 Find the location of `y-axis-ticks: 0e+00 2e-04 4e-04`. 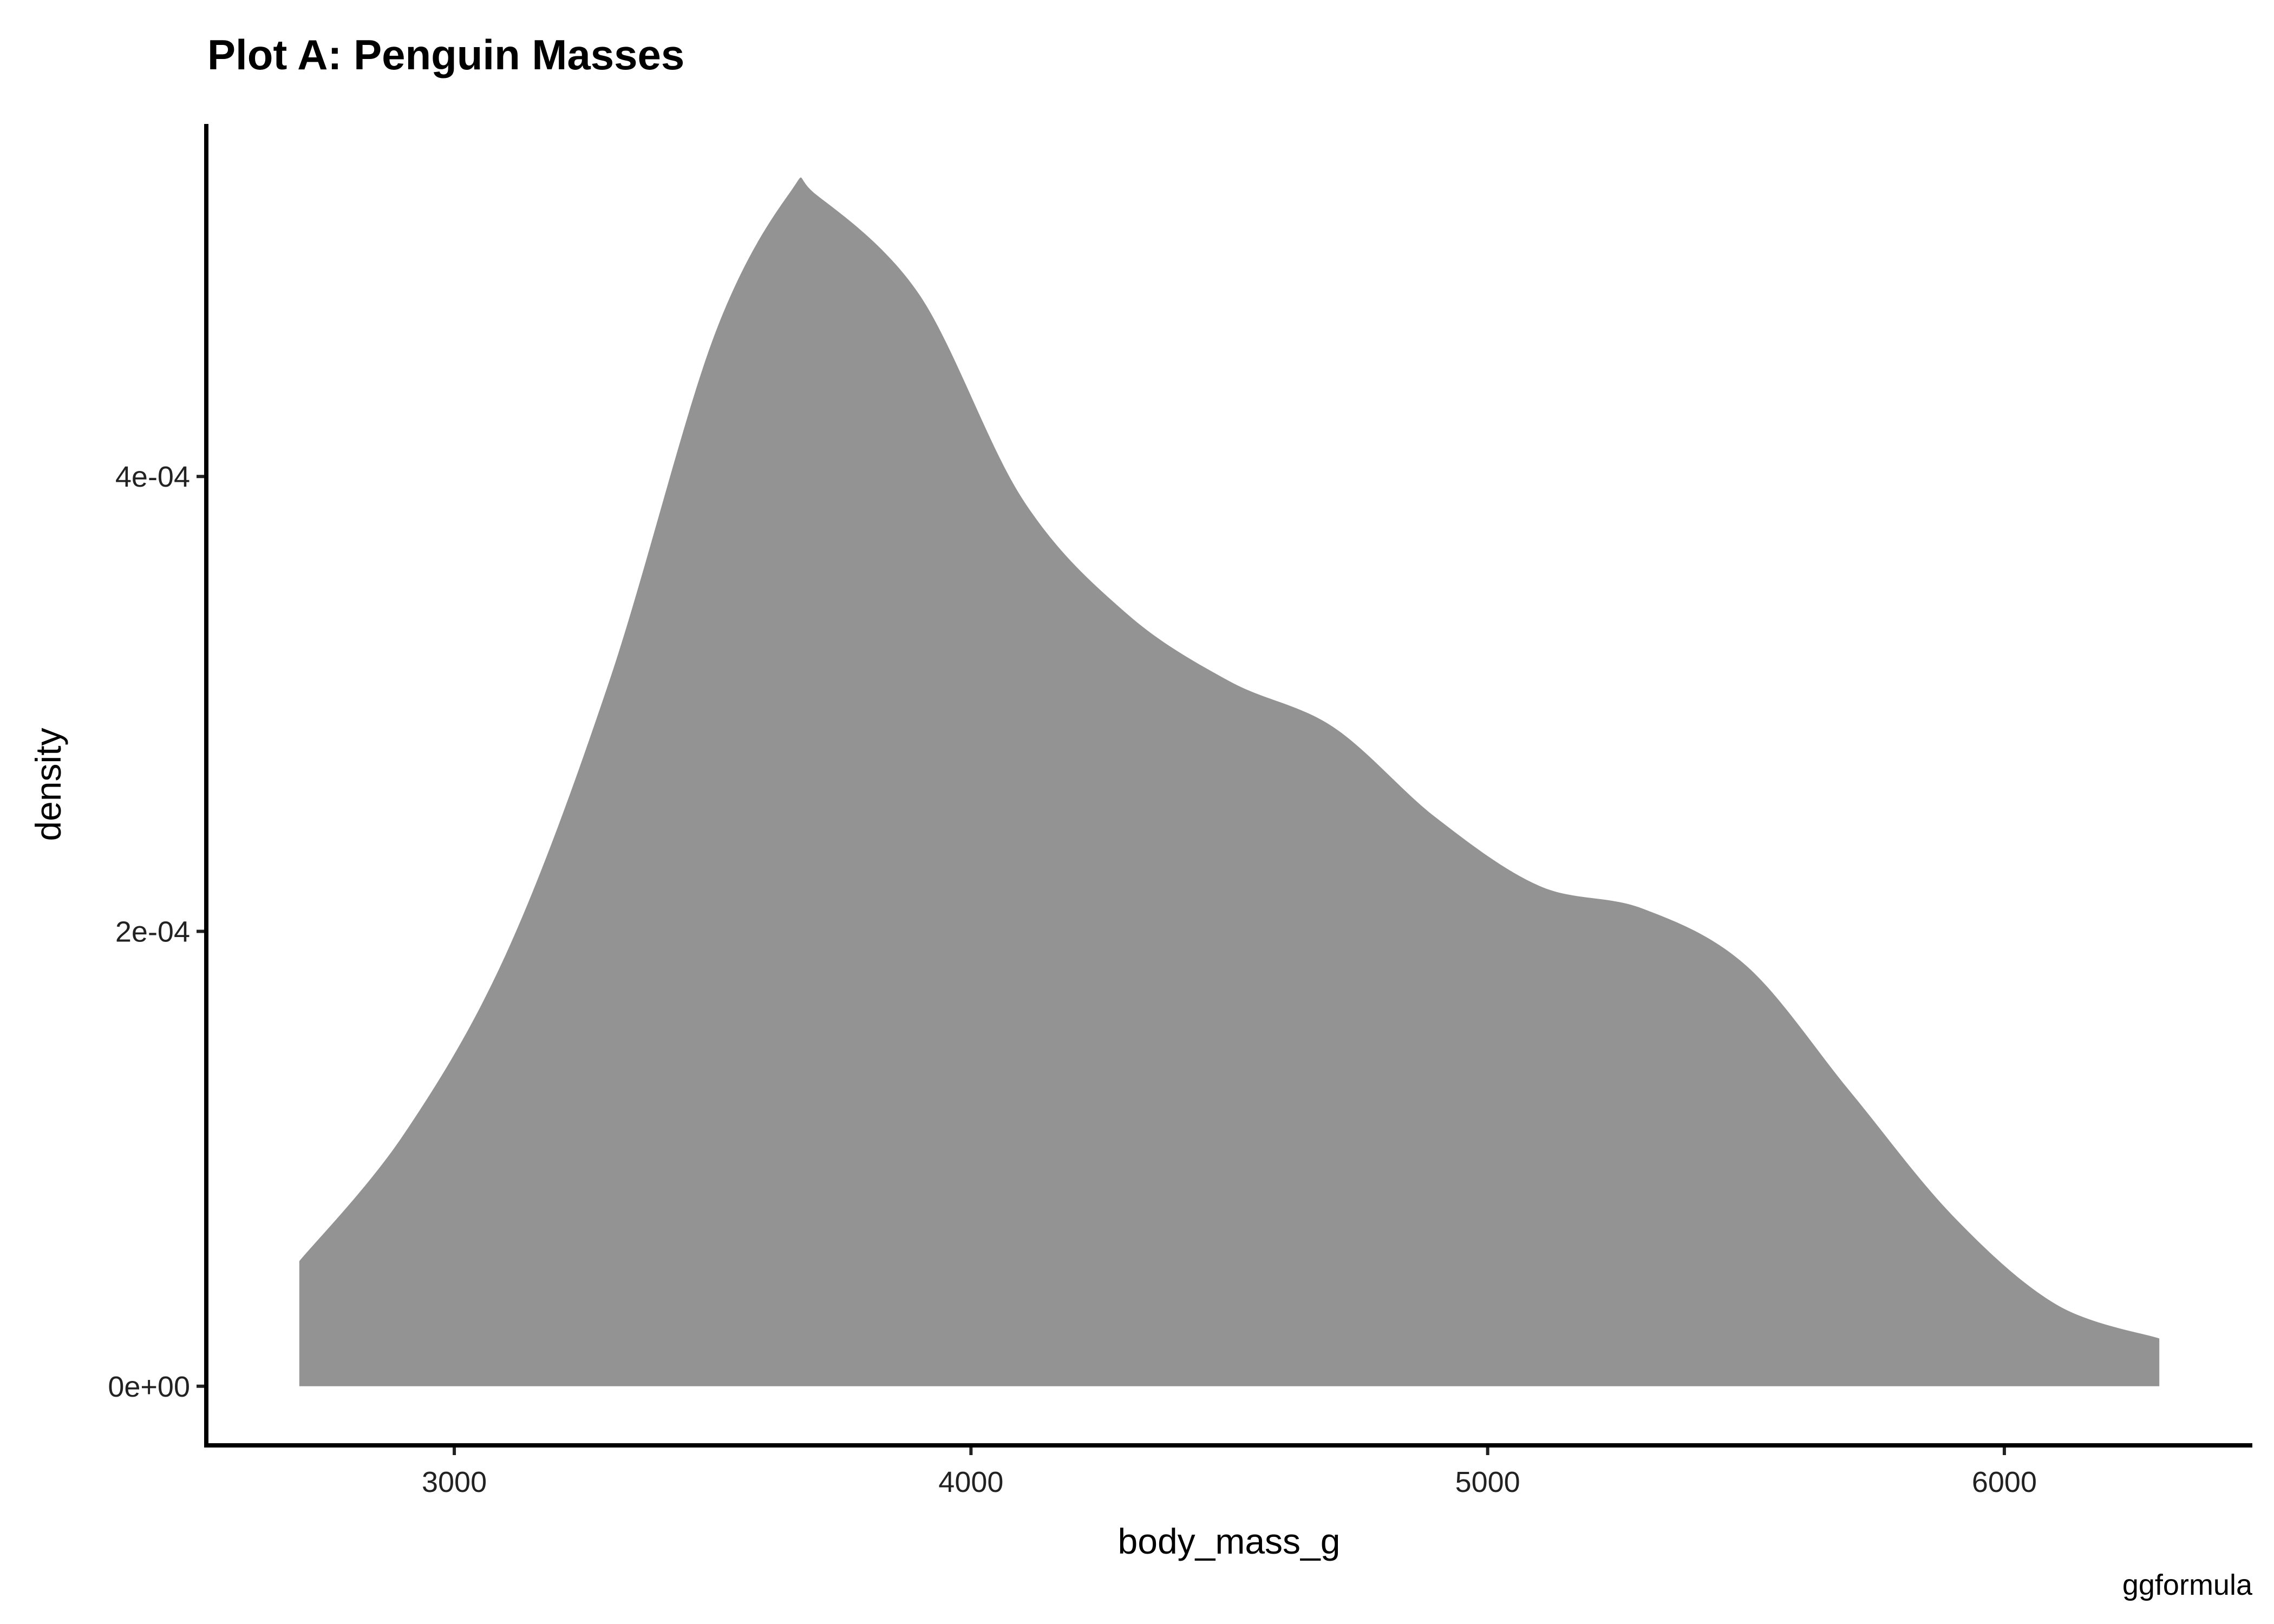

y-axis-ticks: 0e+00 2e-04 4e-04 is located at coordinates (156, 932).